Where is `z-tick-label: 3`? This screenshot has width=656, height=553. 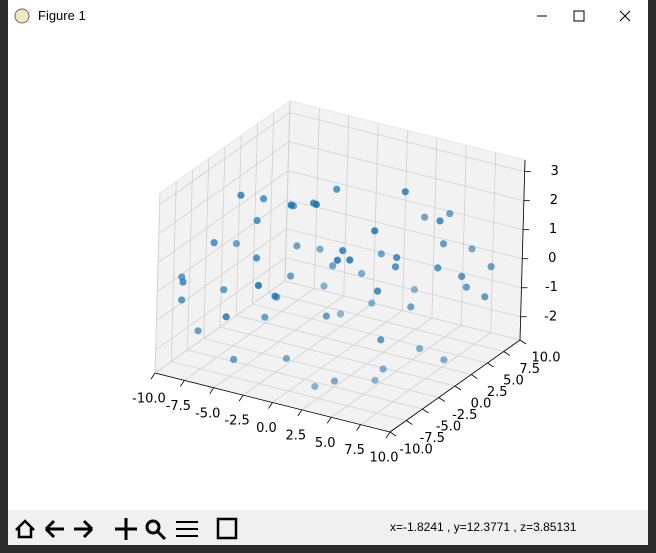 z-tick-label: 3 is located at coordinates (555, 171).